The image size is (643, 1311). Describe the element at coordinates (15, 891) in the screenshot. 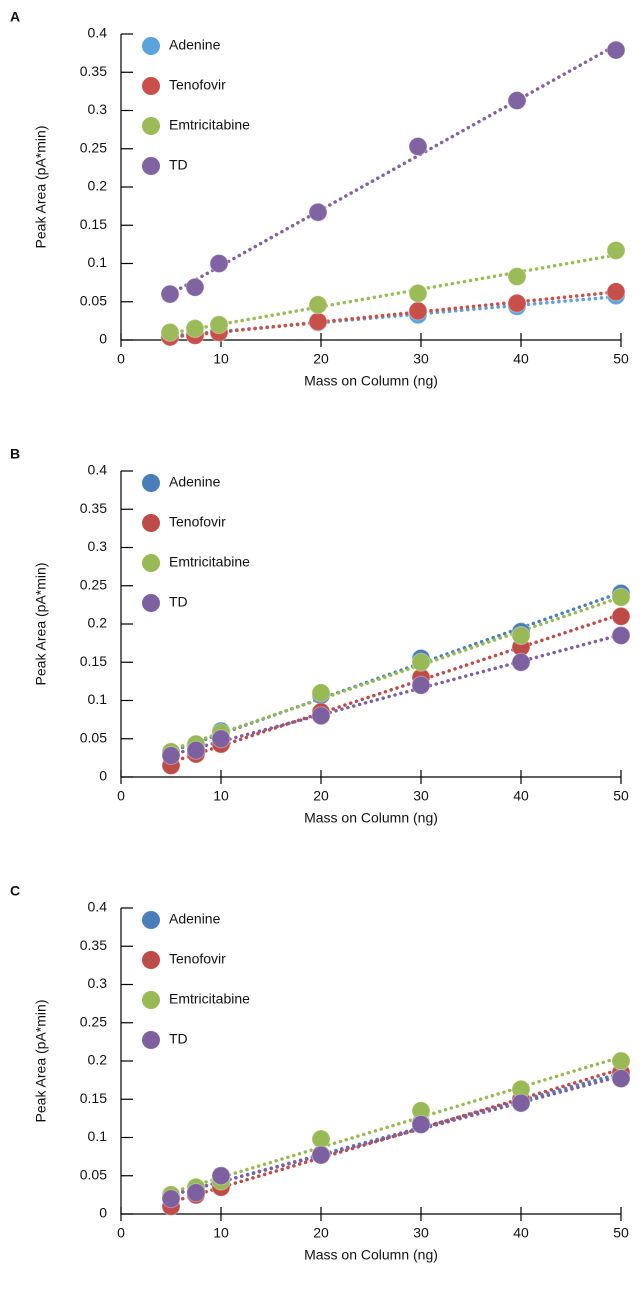

I see `panel-label: C` at that location.